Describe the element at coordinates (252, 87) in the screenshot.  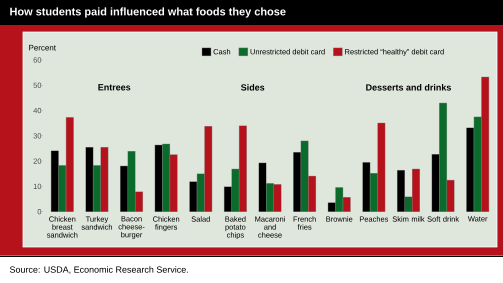
I see `annotation: Sides` at that location.